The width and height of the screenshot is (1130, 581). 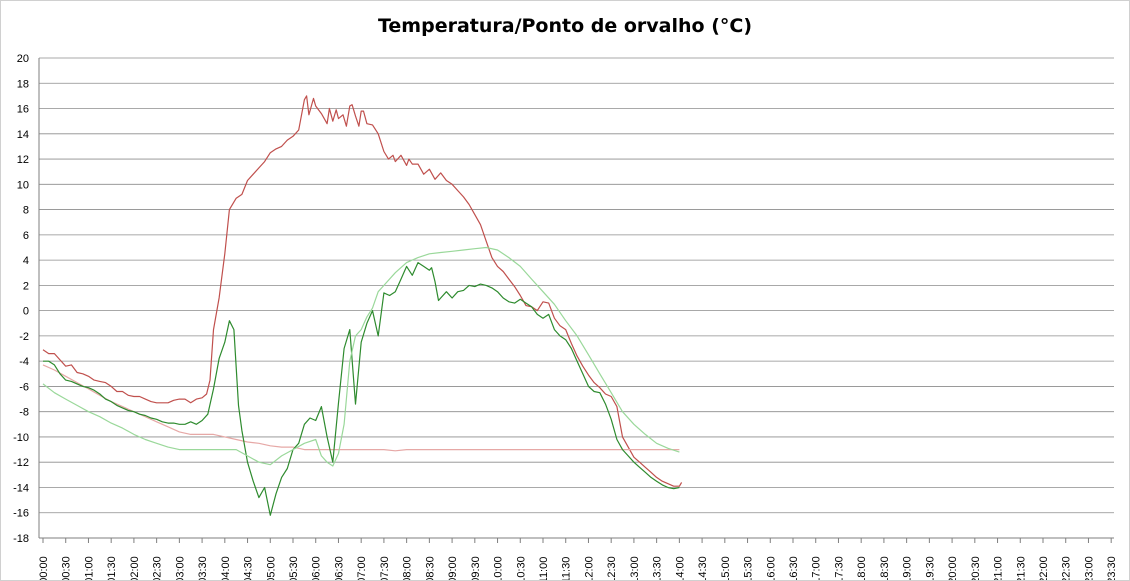 What do you see at coordinates (839, 568) in the screenshot?
I see `x-tick-label: 17:30` at bounding box center [839, 568].